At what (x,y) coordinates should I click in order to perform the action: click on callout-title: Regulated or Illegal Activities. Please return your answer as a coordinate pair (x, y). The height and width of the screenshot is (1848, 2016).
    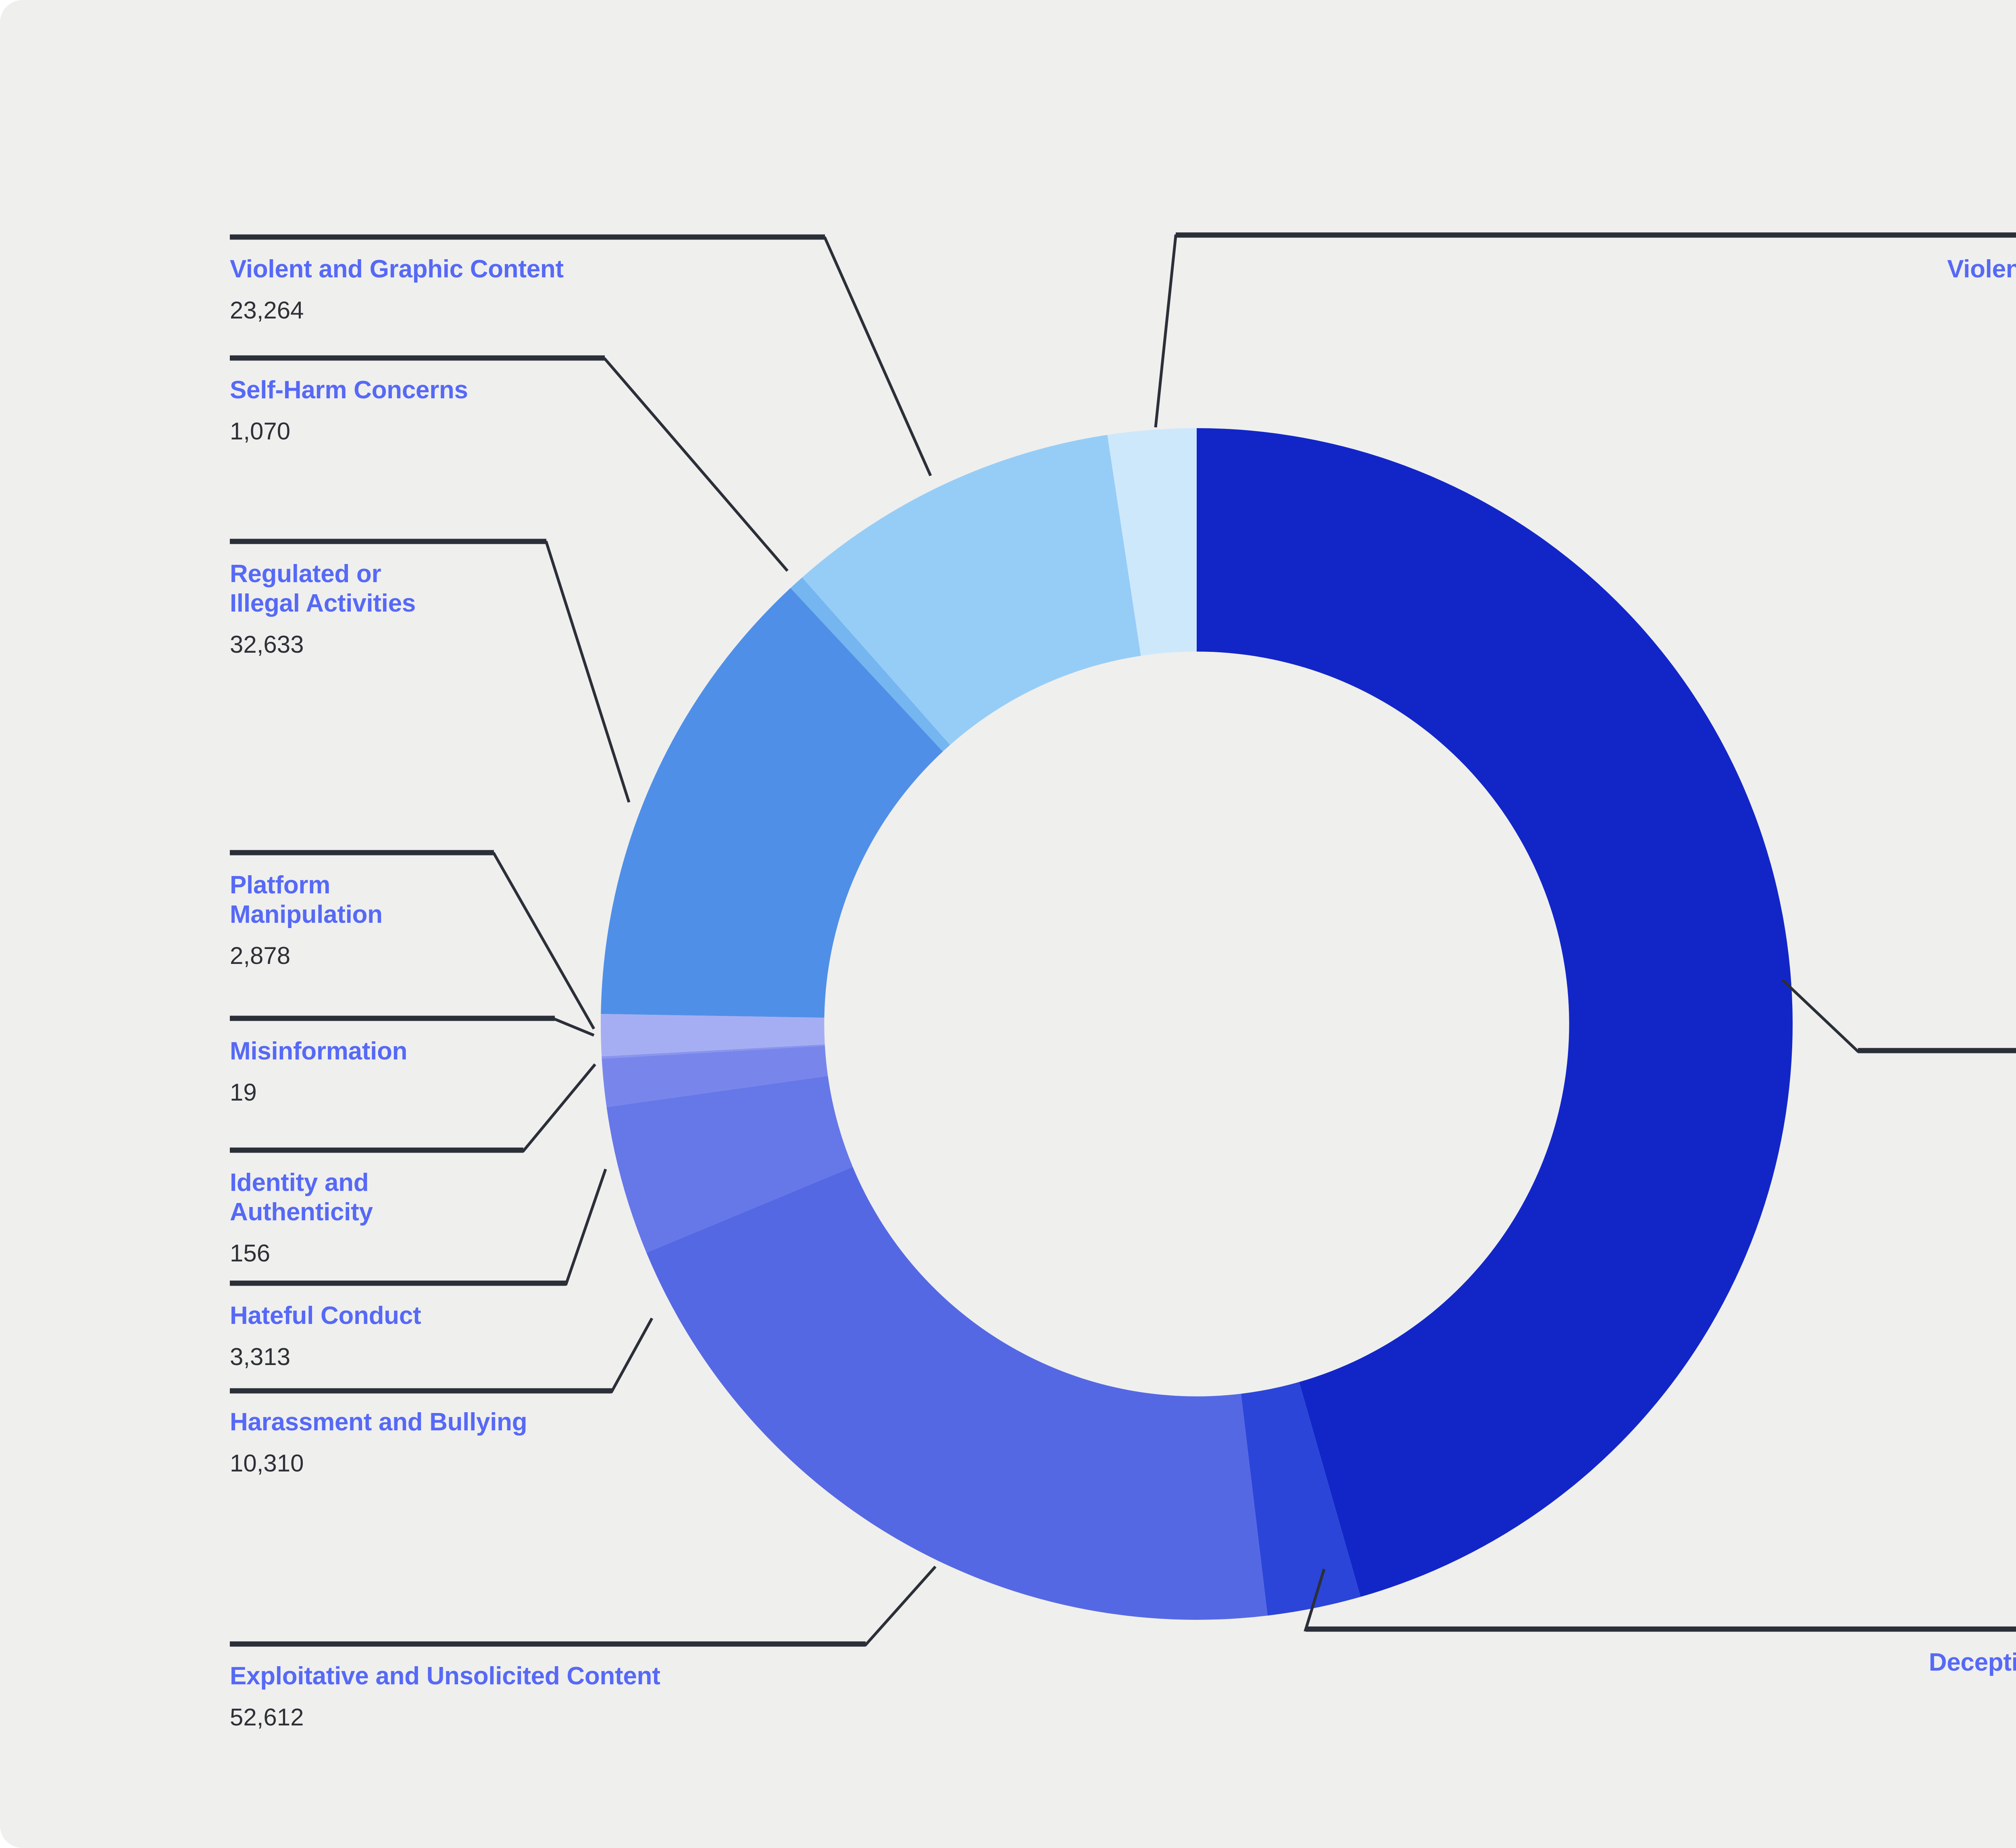
    Looking at the image, I should click on (323, 589).